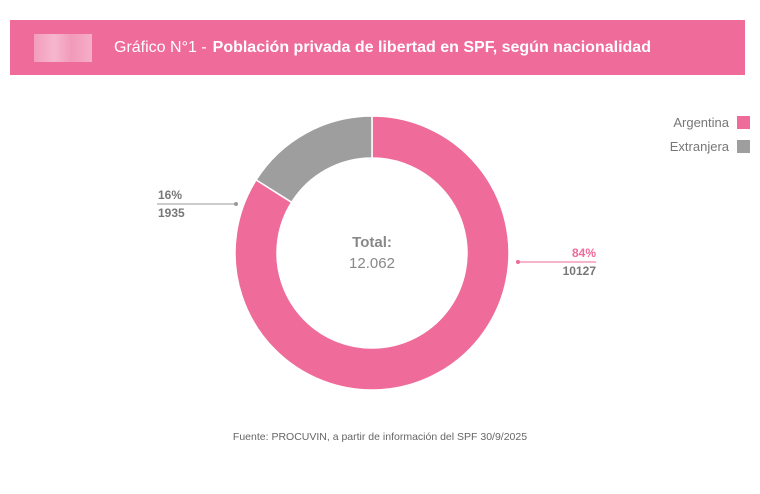 The image size is (760, 494). What do you see at coordinates (314, 159) in the screenshot?
I see `slice-extranjera` at bounding box center [314, 159].